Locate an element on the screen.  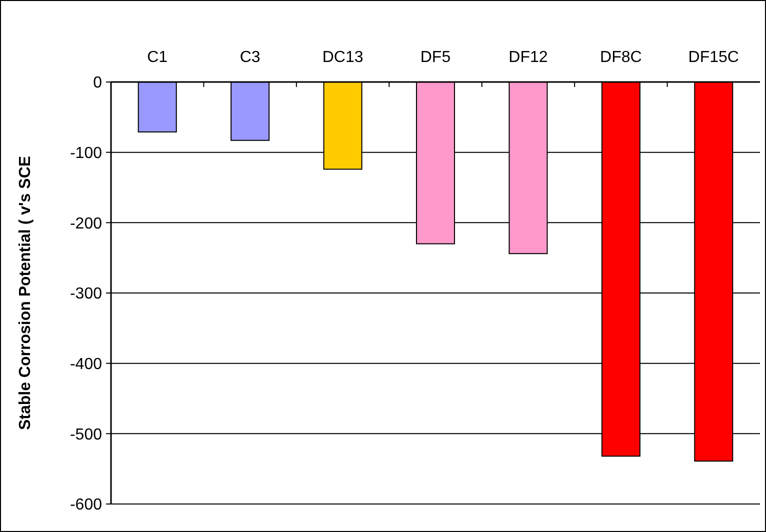
x-tick-label: DF15C is located at coordinates (713, 57).